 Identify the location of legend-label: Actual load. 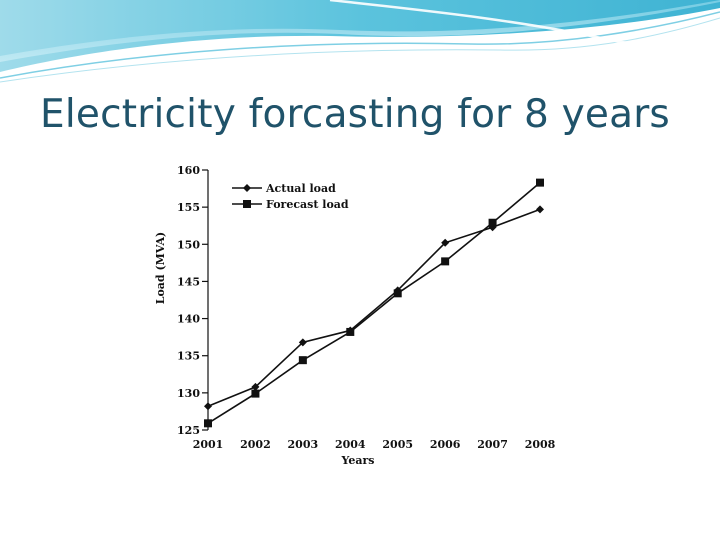
(300, 188).